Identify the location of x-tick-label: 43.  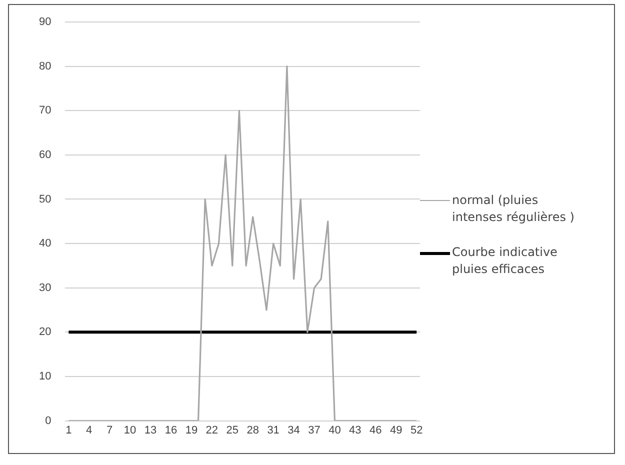
(355, 430).